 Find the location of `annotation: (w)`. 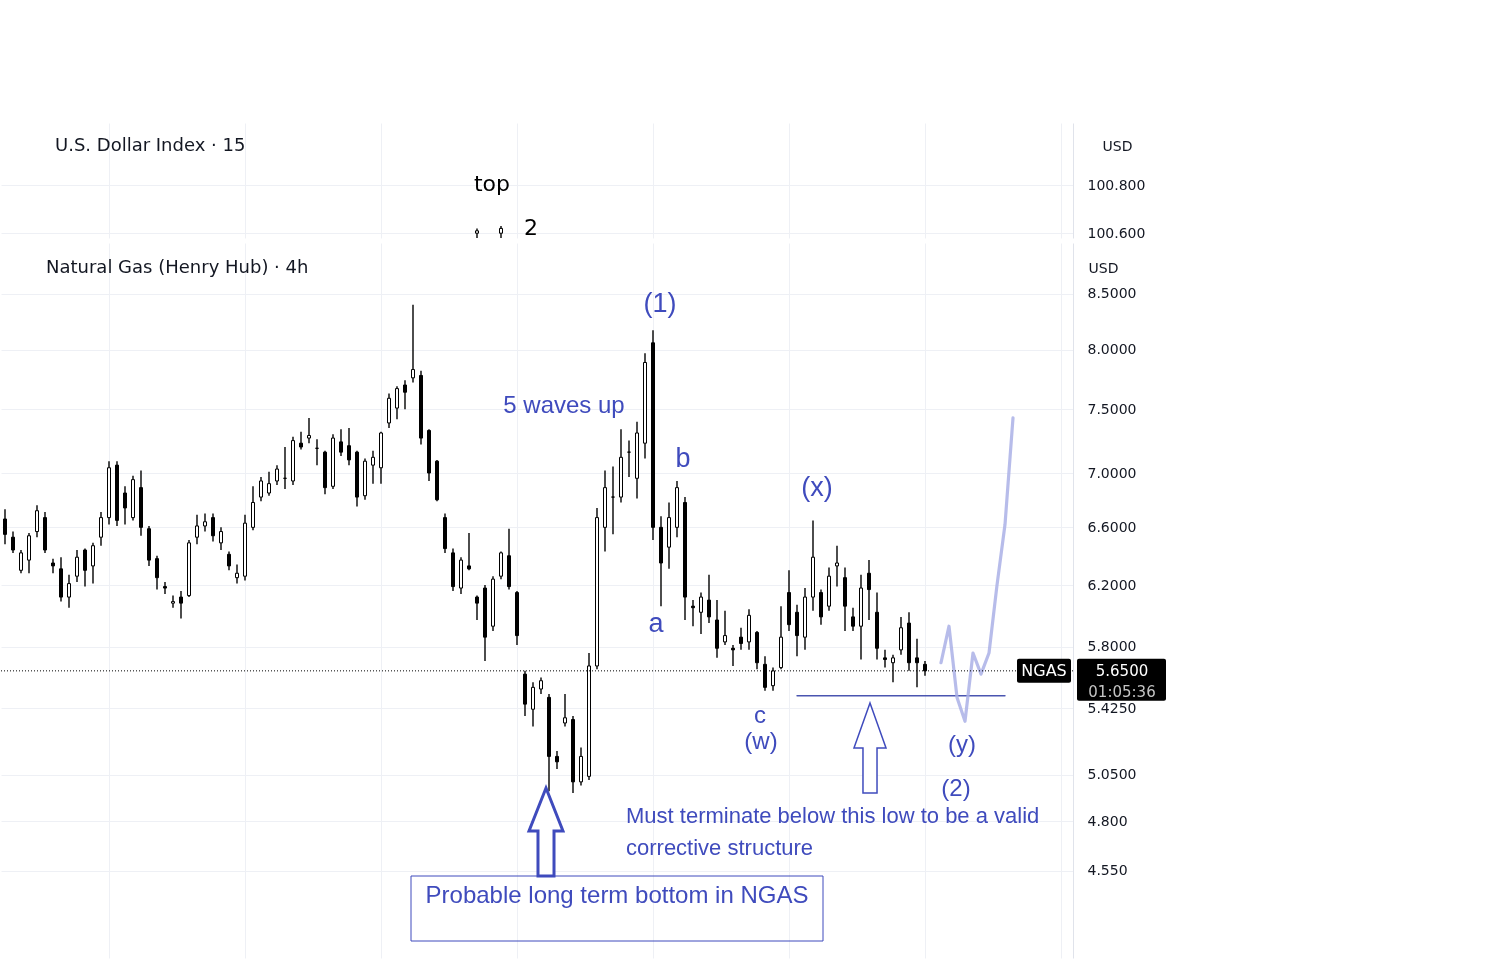

annotation: (w) is located at coordinates (761, 740).